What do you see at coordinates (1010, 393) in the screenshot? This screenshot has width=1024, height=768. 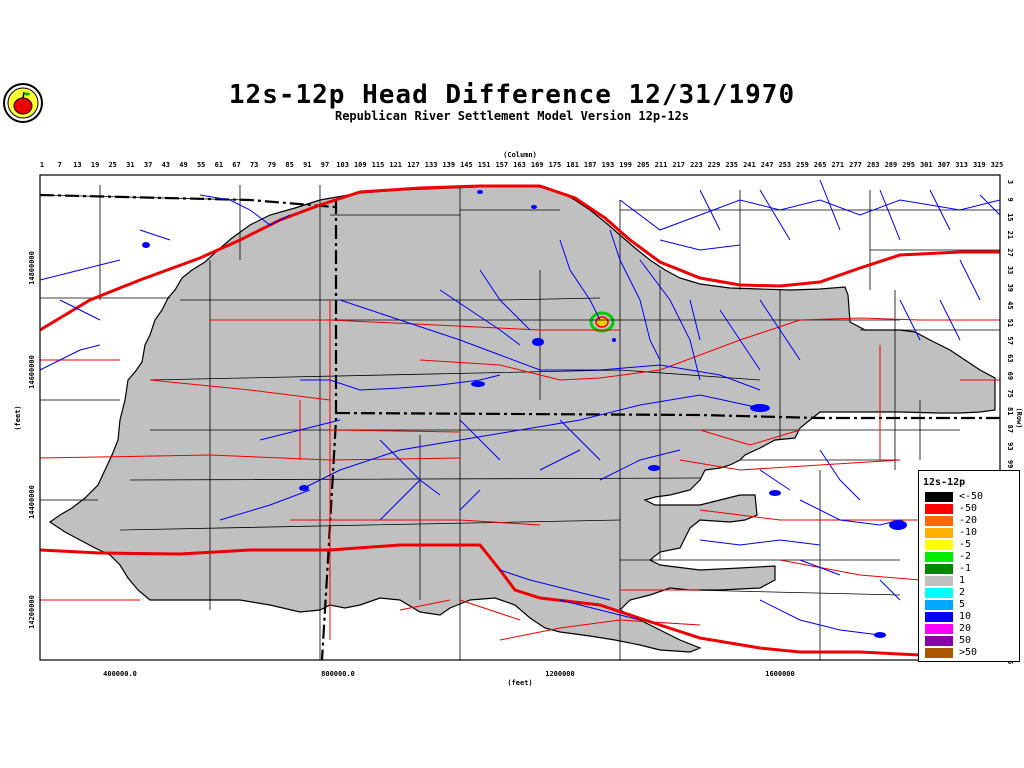 I see `row-tick-label: 75` at bounding box center [1010, 393].